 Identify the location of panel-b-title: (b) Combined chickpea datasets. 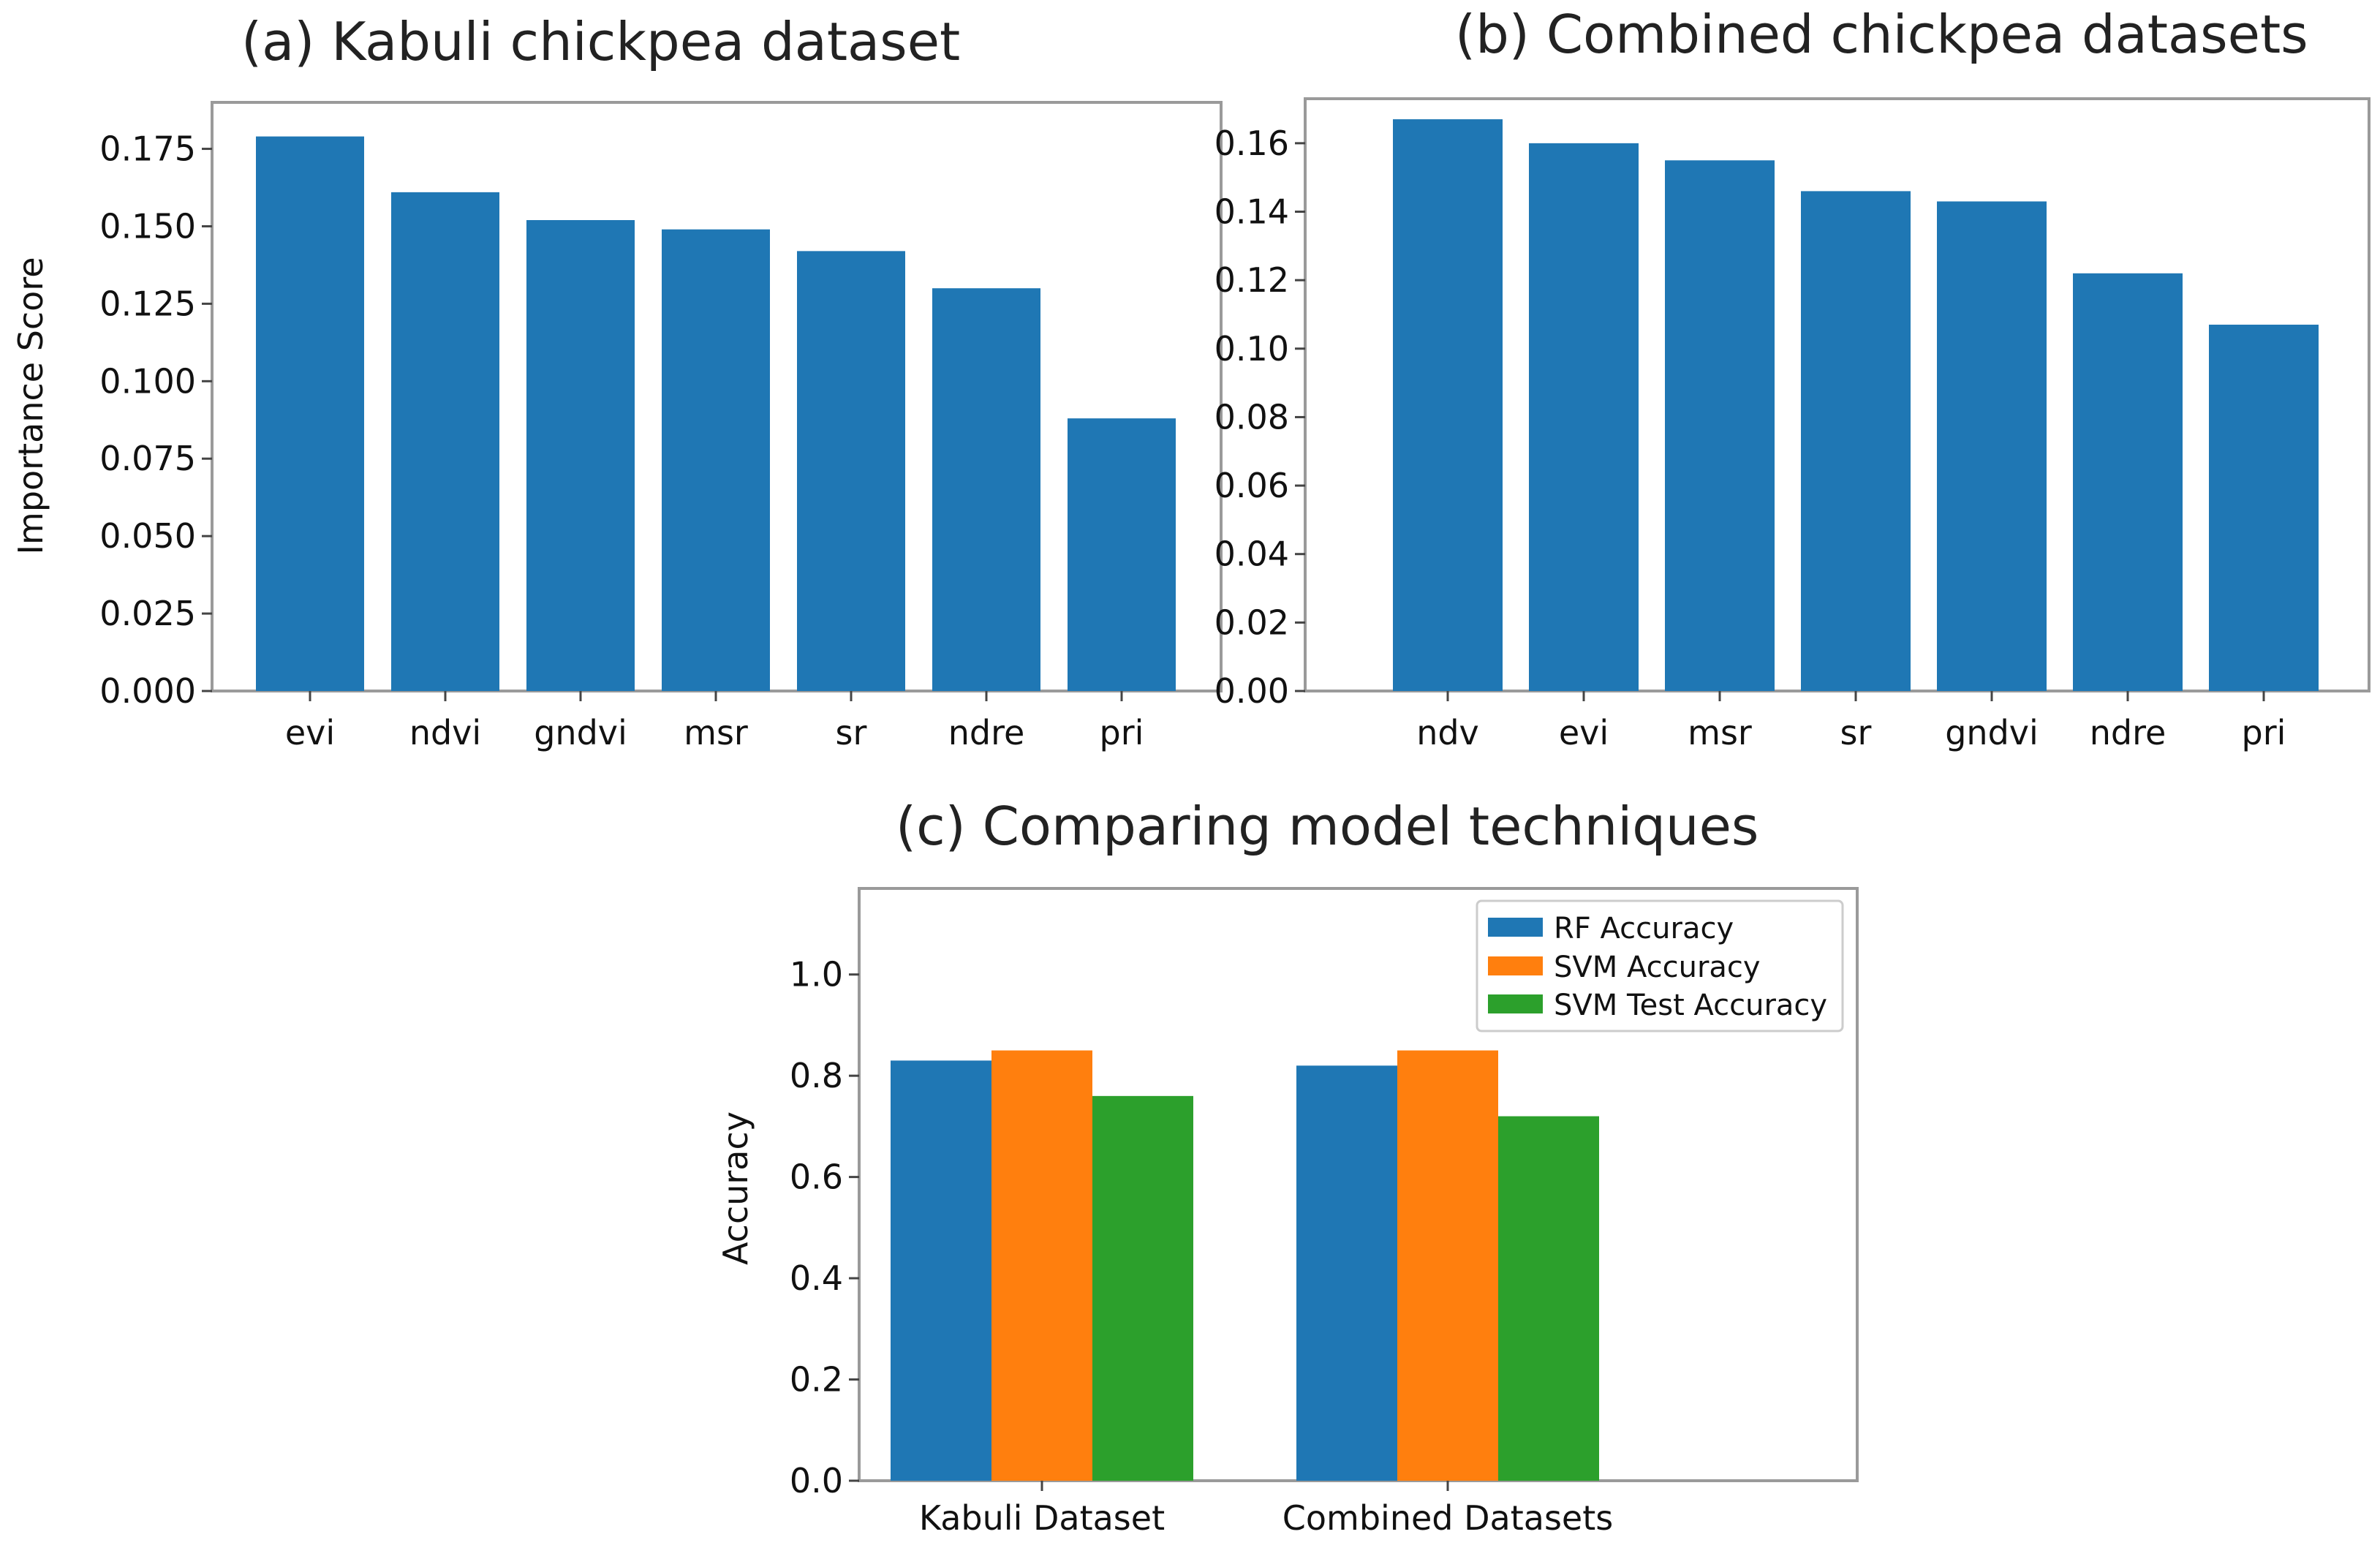
(1882, 34).